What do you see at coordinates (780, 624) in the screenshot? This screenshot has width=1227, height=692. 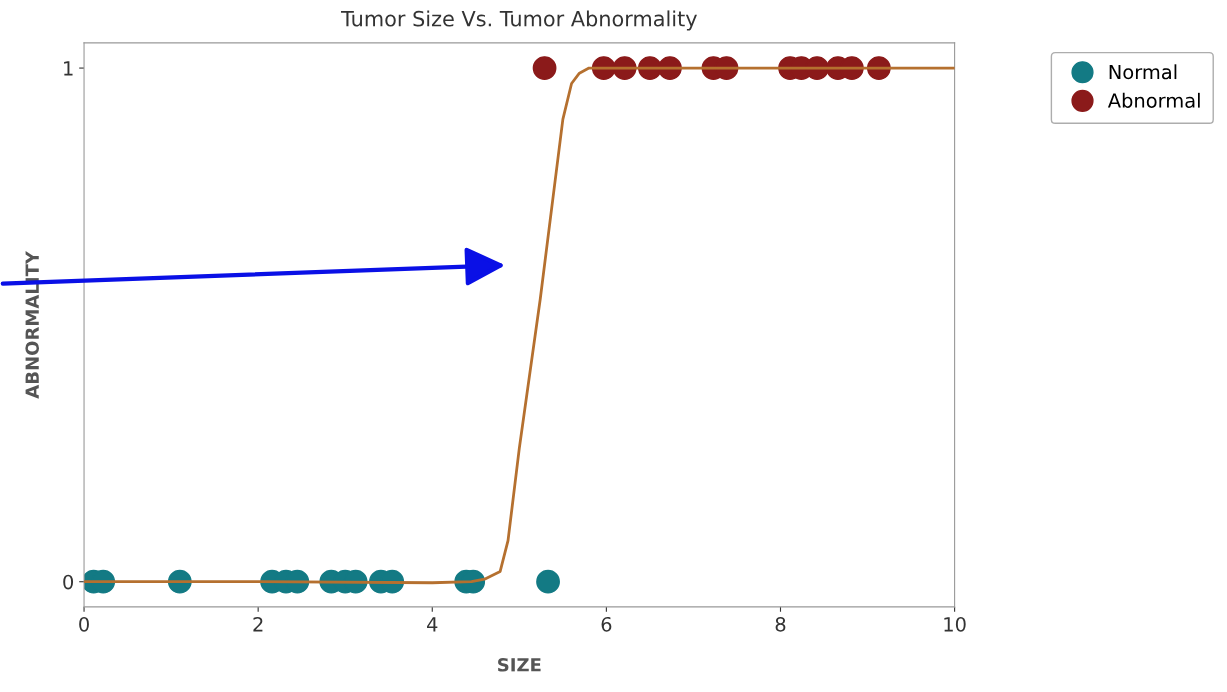 I see `x-tick-label: 8` at bounding box center [780, 624].